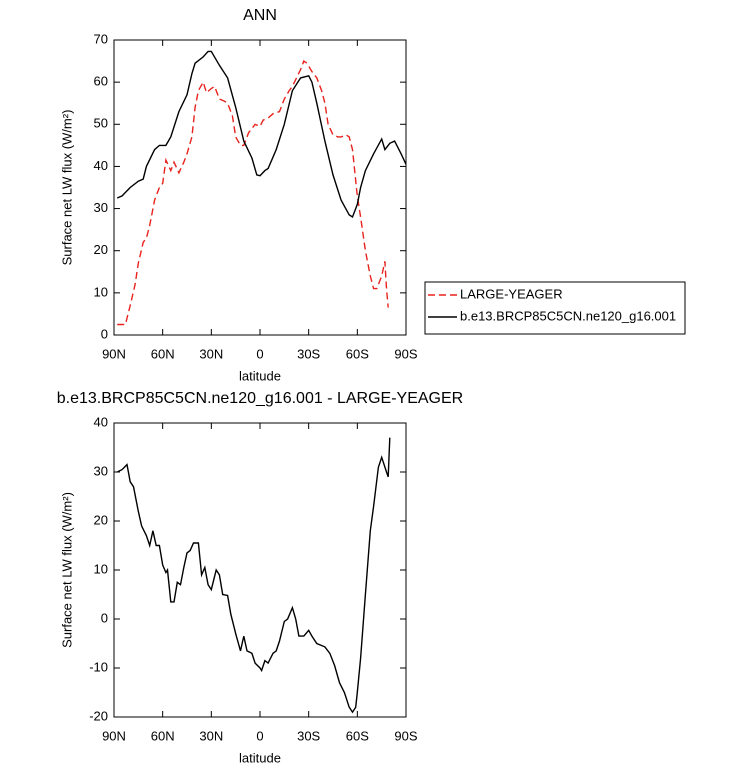 The image size is (733, 776). Describe the element at coordinates (98, 715) in the screenshot. I see `y-tick-label: -20` at that location.